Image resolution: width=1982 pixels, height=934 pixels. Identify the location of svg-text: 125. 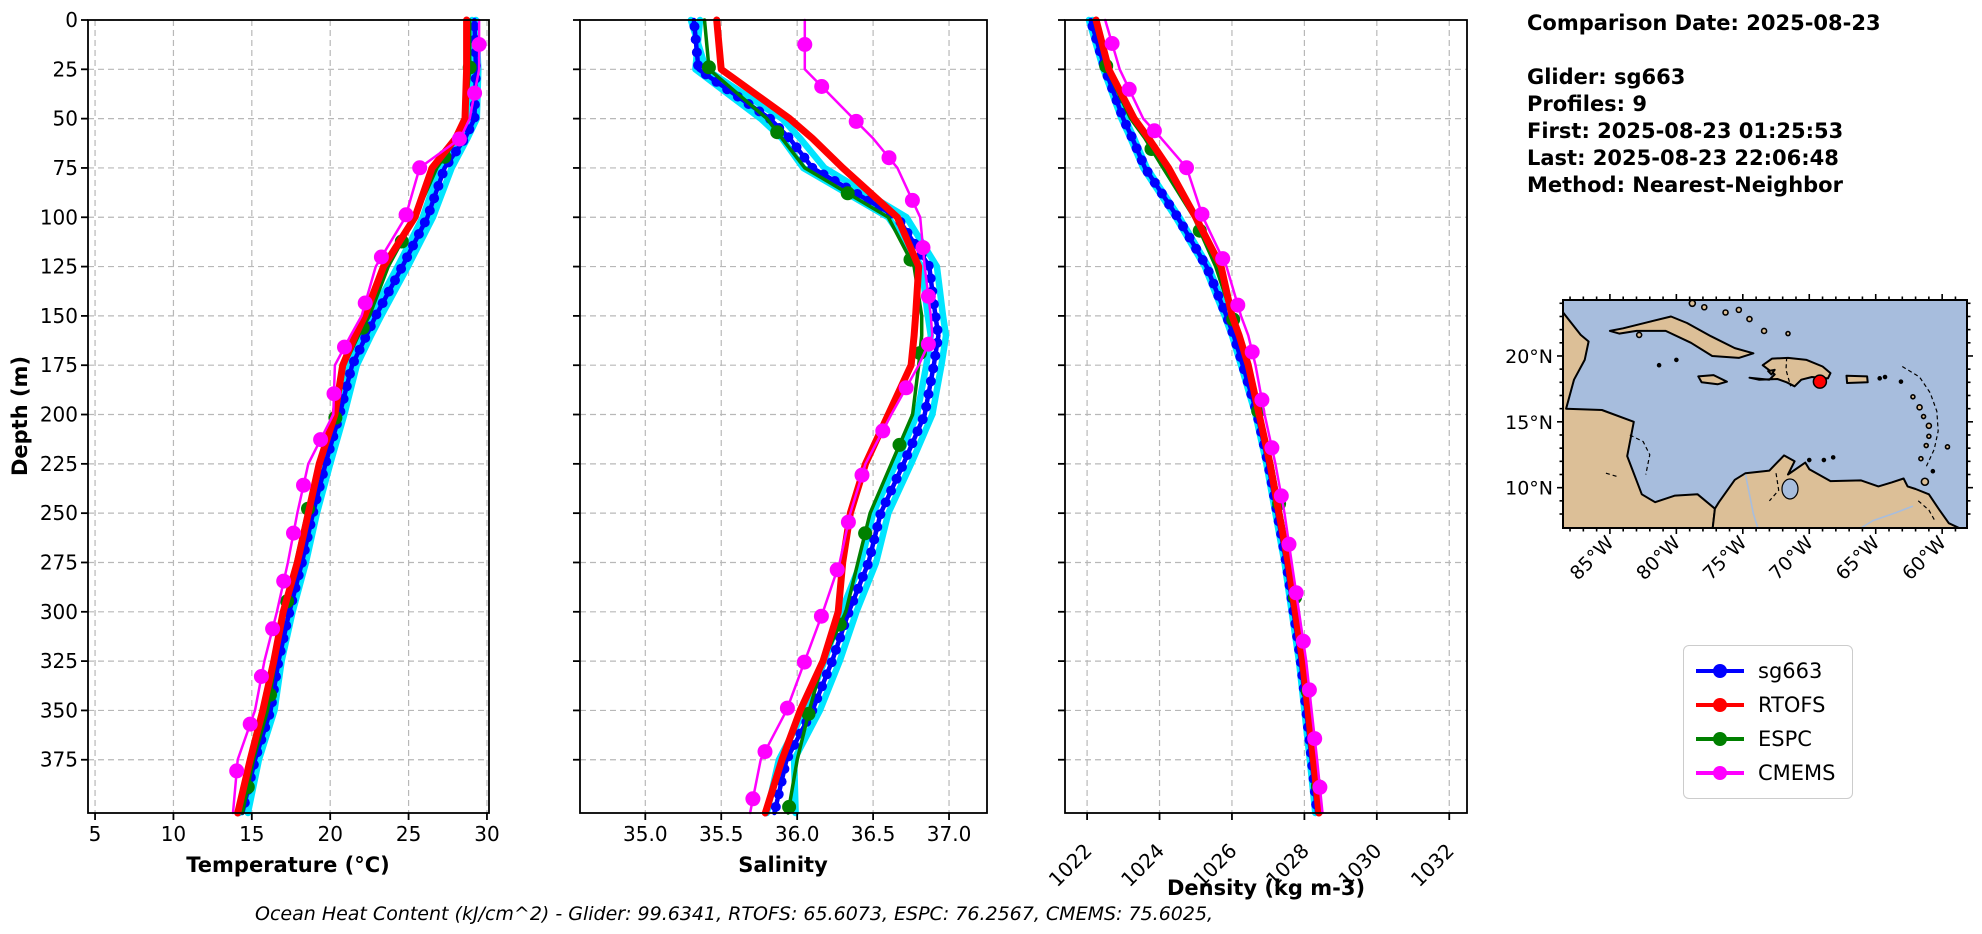
(59, 267).